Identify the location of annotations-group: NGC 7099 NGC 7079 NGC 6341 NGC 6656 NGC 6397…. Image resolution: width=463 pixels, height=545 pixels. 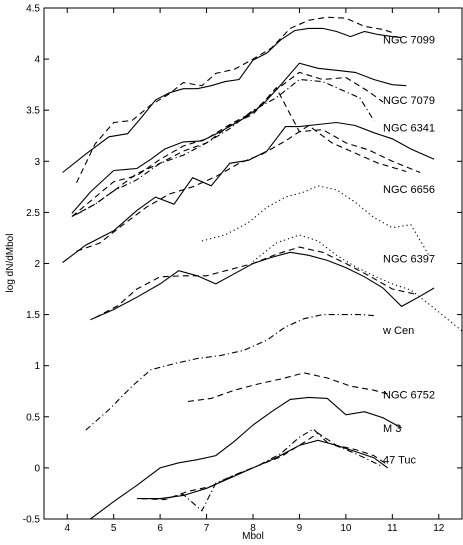
(408, 251).